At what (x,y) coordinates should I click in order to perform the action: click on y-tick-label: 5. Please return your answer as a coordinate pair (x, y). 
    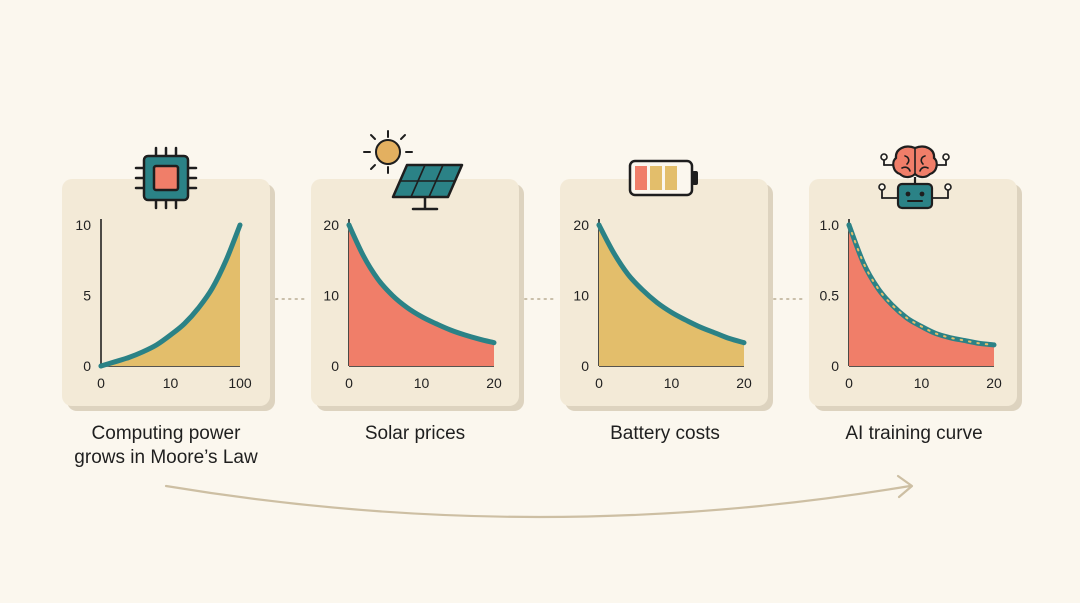
    Looking at the image, I should click on (87, 296).